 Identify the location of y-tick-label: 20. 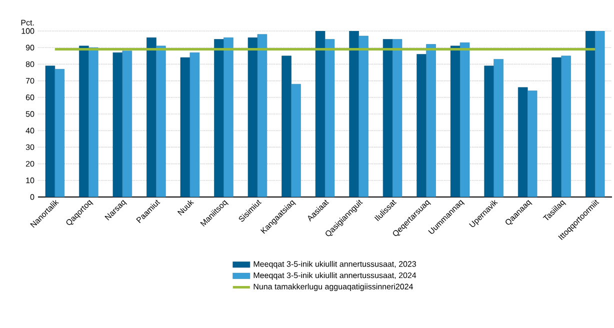
(30, 163).